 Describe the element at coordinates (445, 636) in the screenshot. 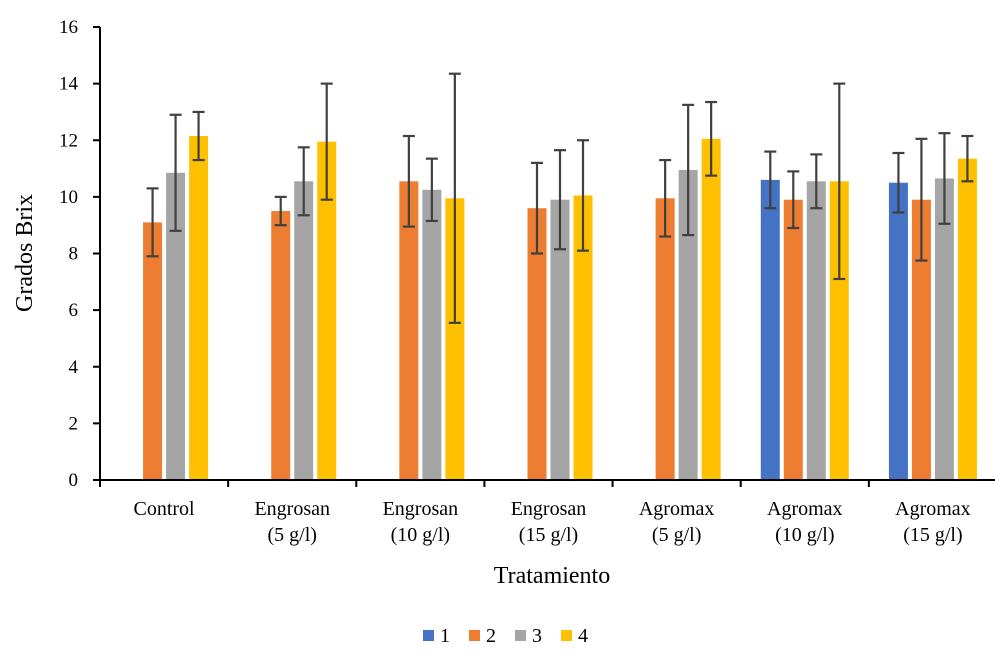

I see `legend-label: 1` at that location.